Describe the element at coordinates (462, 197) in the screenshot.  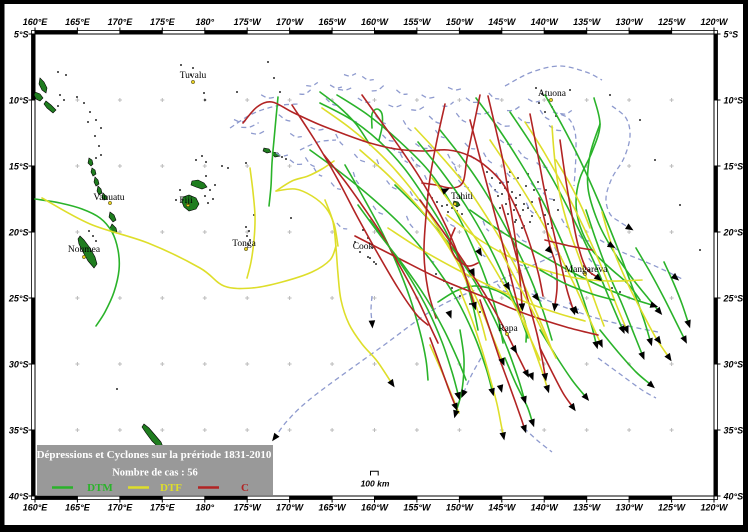
I see `svg-text: Tahiti` at that location.